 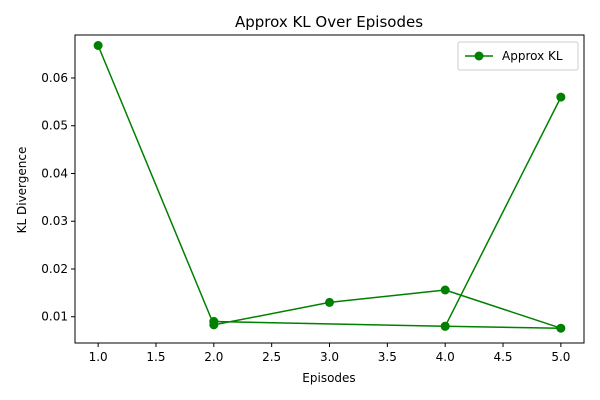 I want to click on x-axis-label: Episodes, so click(x=328, y=378).